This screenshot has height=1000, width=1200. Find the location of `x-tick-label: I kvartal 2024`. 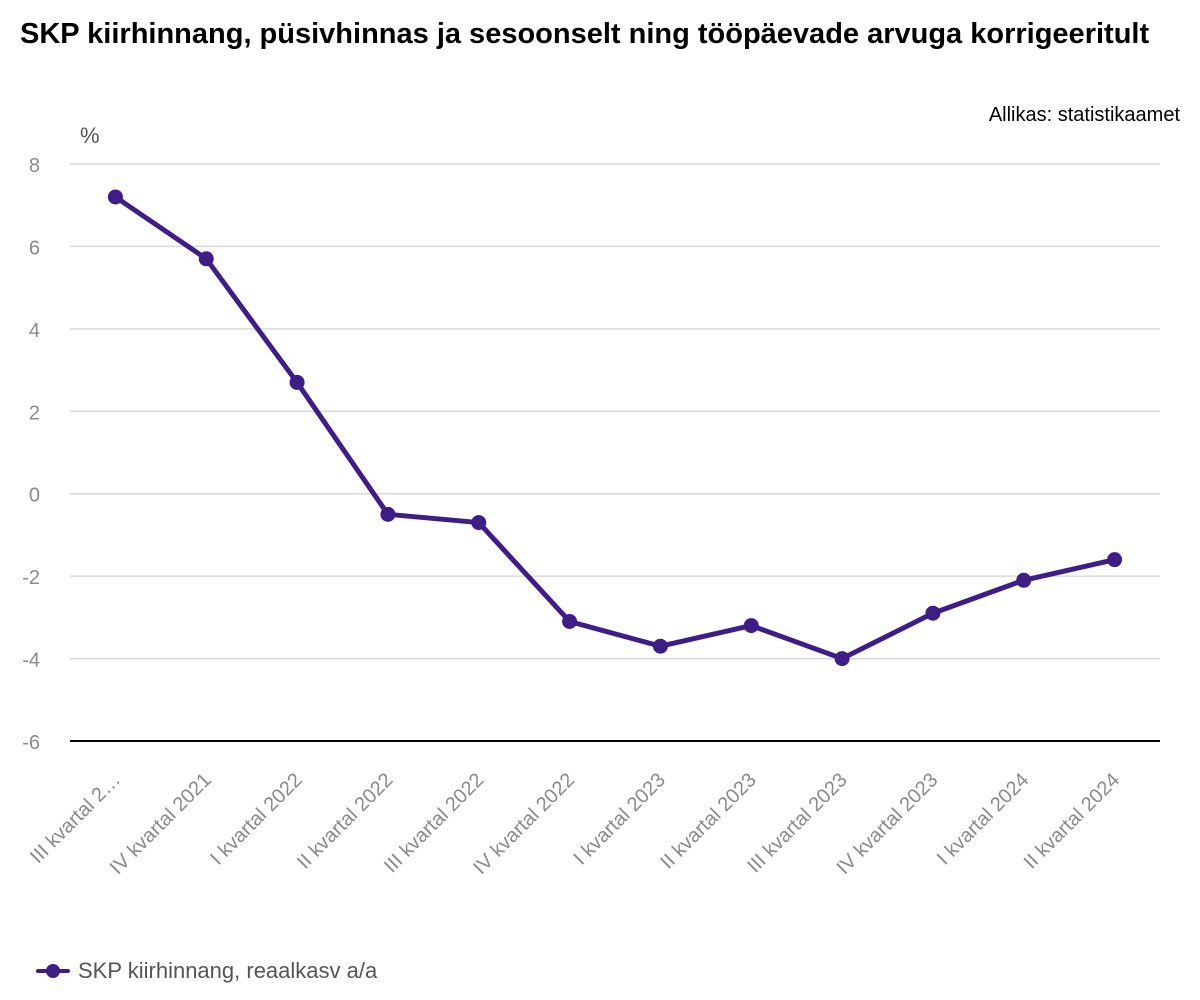

x-tick-label: I kvartal 2024 is located at coordinates (983, 819).